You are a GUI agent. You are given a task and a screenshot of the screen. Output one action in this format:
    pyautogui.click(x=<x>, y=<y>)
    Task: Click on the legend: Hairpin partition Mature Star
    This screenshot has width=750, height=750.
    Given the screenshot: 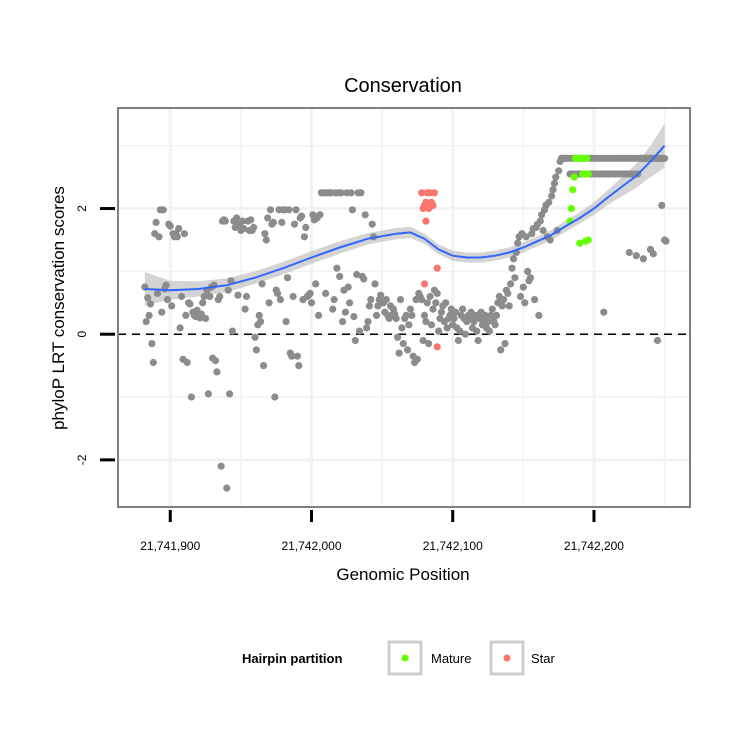 What is the action you would take?
    pyautogui.click(x=399, y=658)
    